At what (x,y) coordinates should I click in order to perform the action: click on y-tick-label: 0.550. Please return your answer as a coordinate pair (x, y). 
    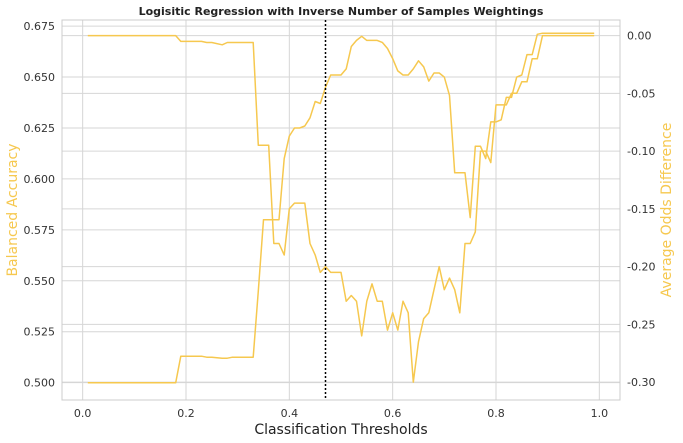
    Looking at the image, I should click on (40, 281).